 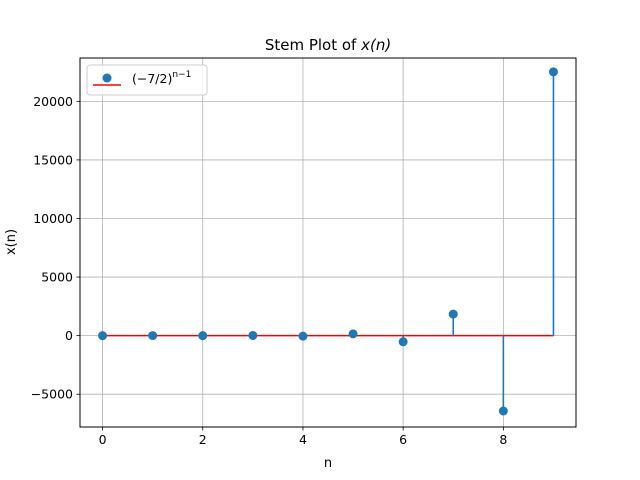 I want to click on x-tick-label: 6, so click(x=403, y=439).